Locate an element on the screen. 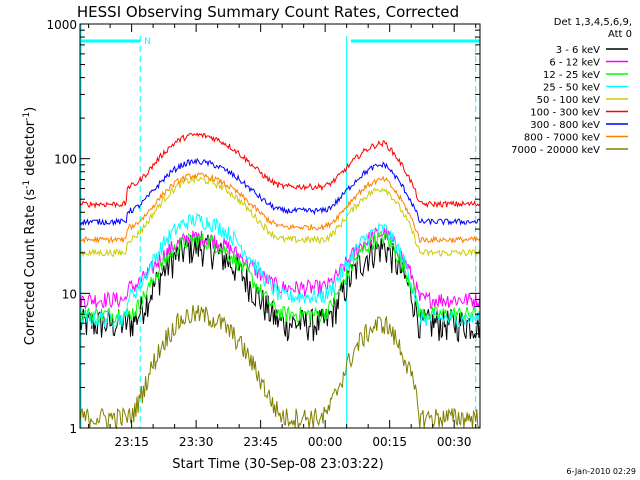 This screenshot has width=640, height=480. legend-label: 3 - 6 keV is located at coordinates (578, 50).